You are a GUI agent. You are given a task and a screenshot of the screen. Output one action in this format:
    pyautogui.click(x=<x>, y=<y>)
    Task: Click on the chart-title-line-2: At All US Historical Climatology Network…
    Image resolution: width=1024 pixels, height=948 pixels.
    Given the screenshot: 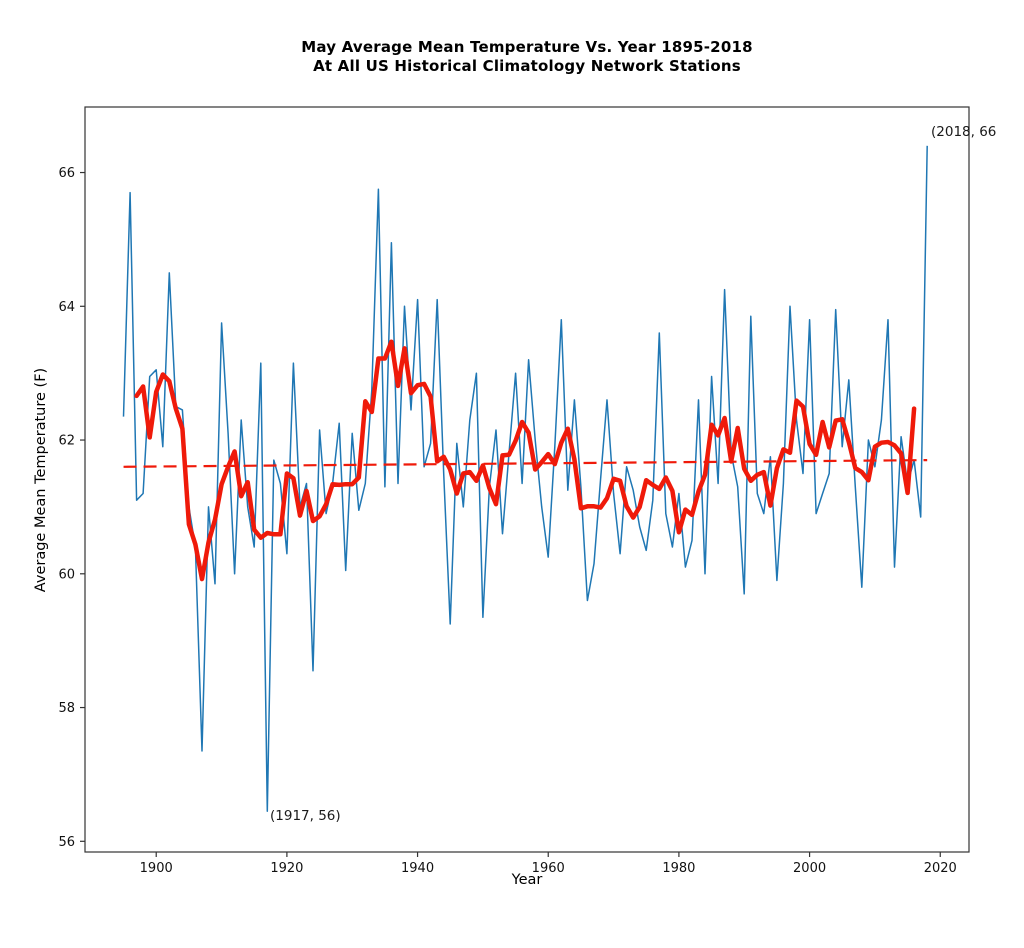 What is the action you would take?
    pyautogui.click(x=527, y=66)
    